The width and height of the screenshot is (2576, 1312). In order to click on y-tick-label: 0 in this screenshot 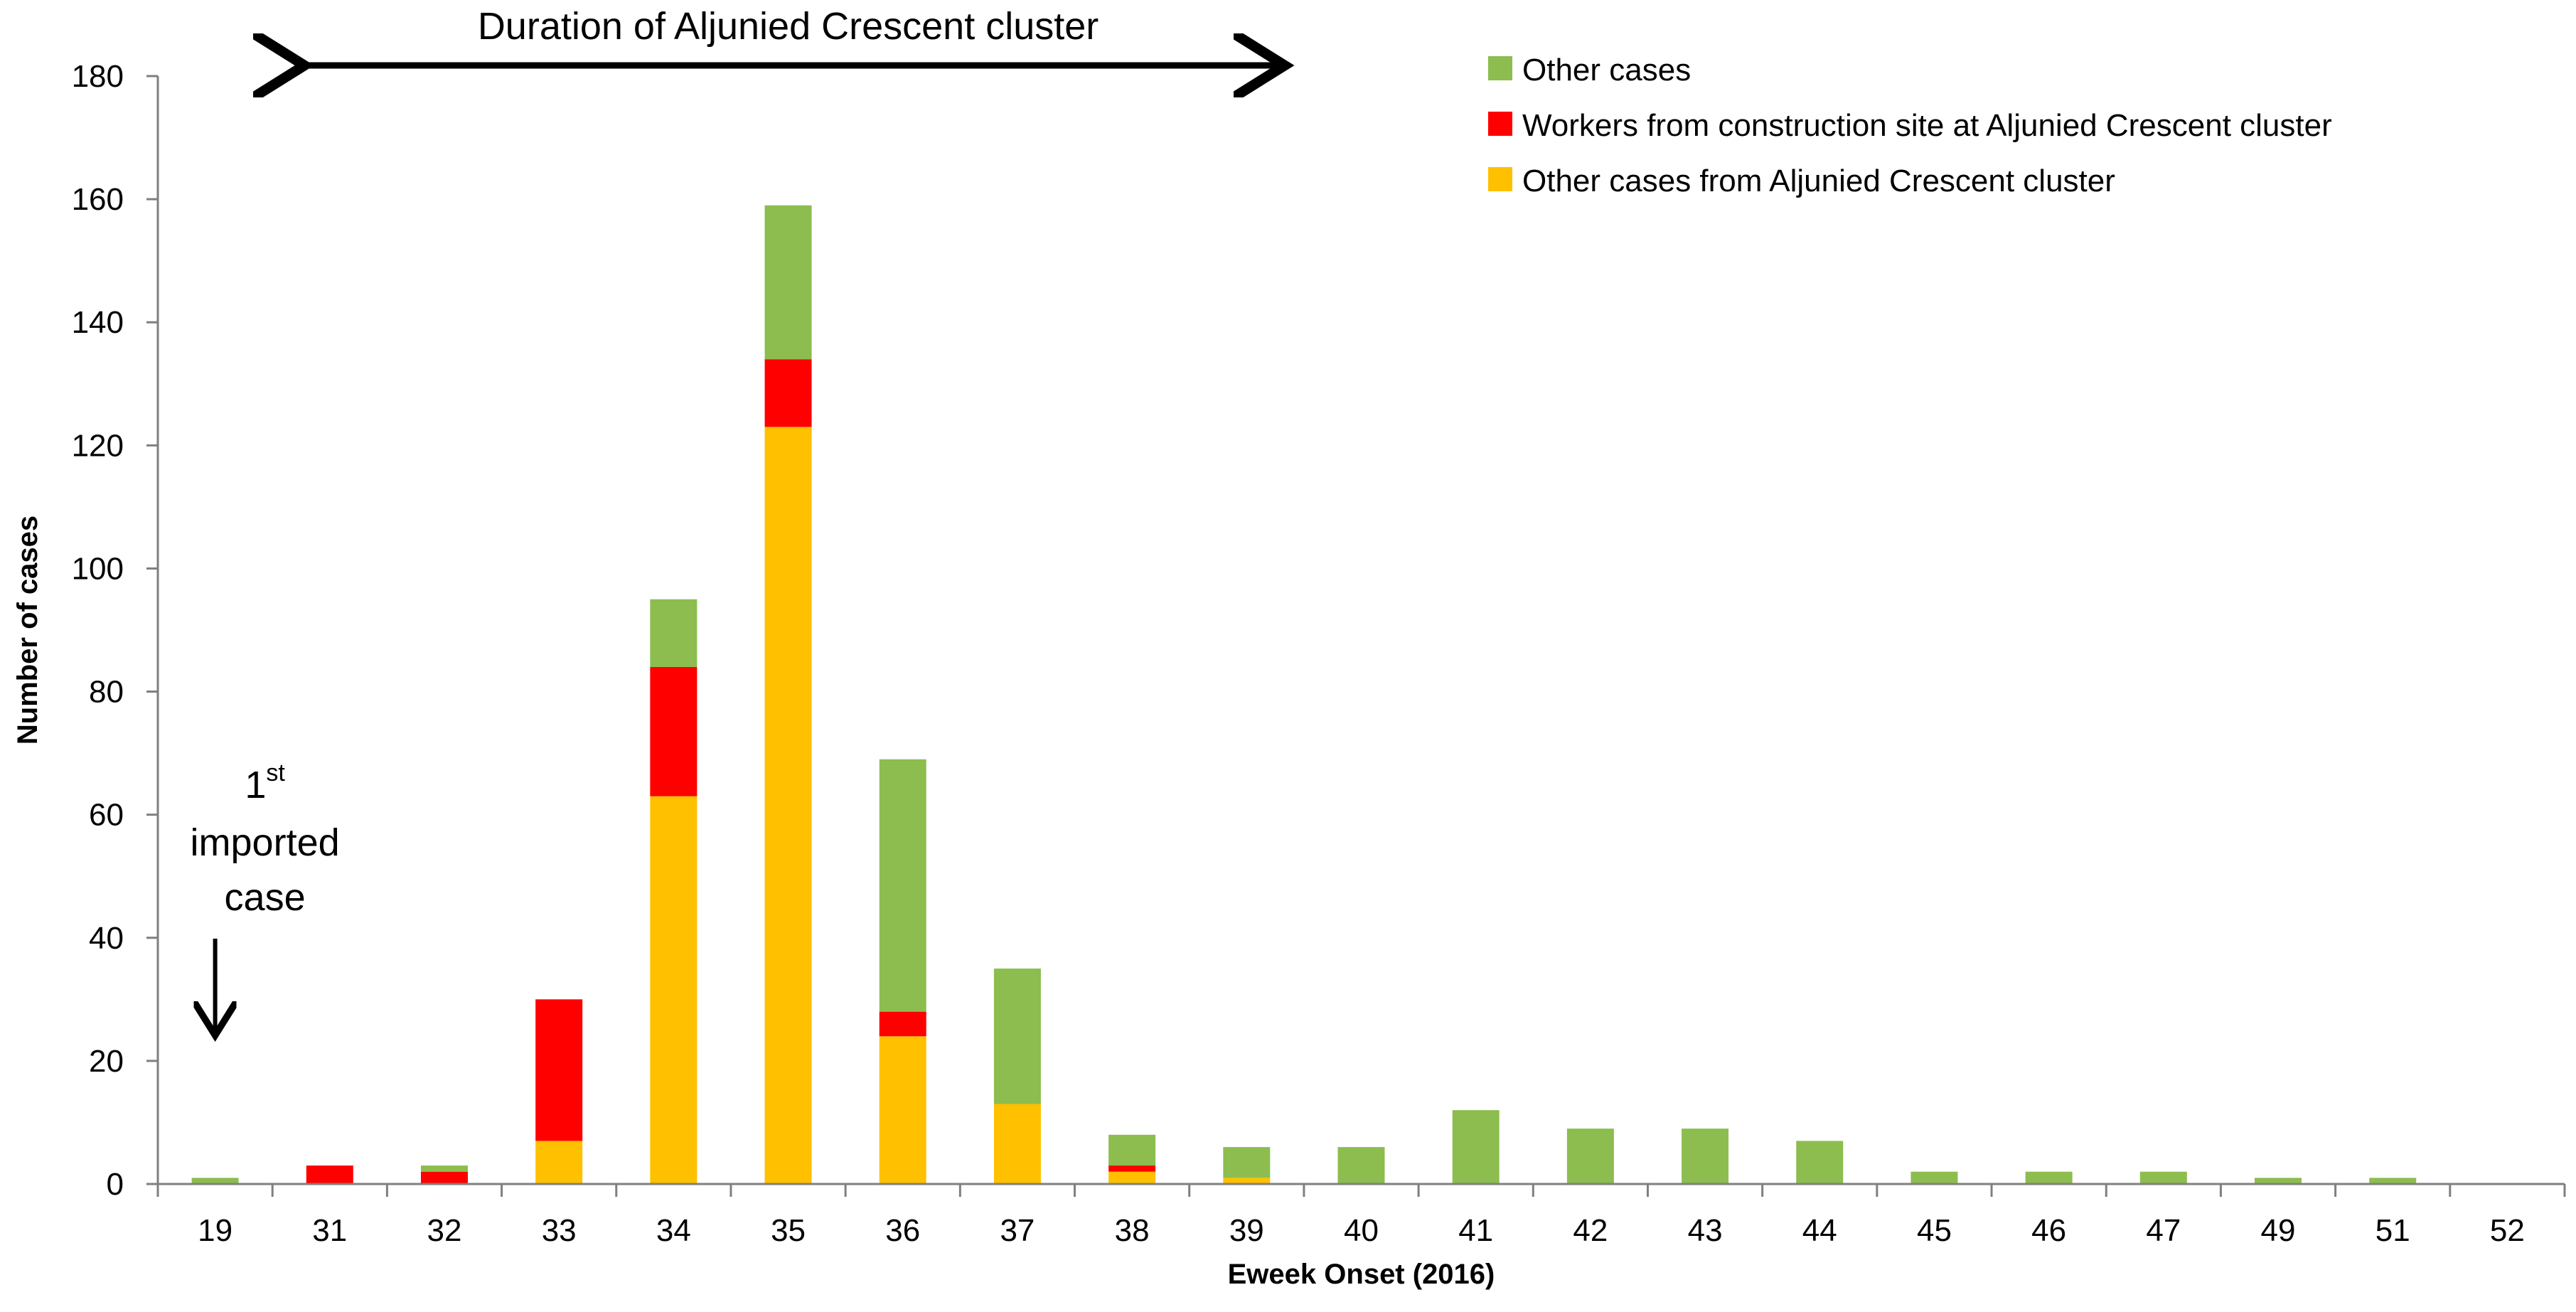, I will do `click(115, 1184)`.